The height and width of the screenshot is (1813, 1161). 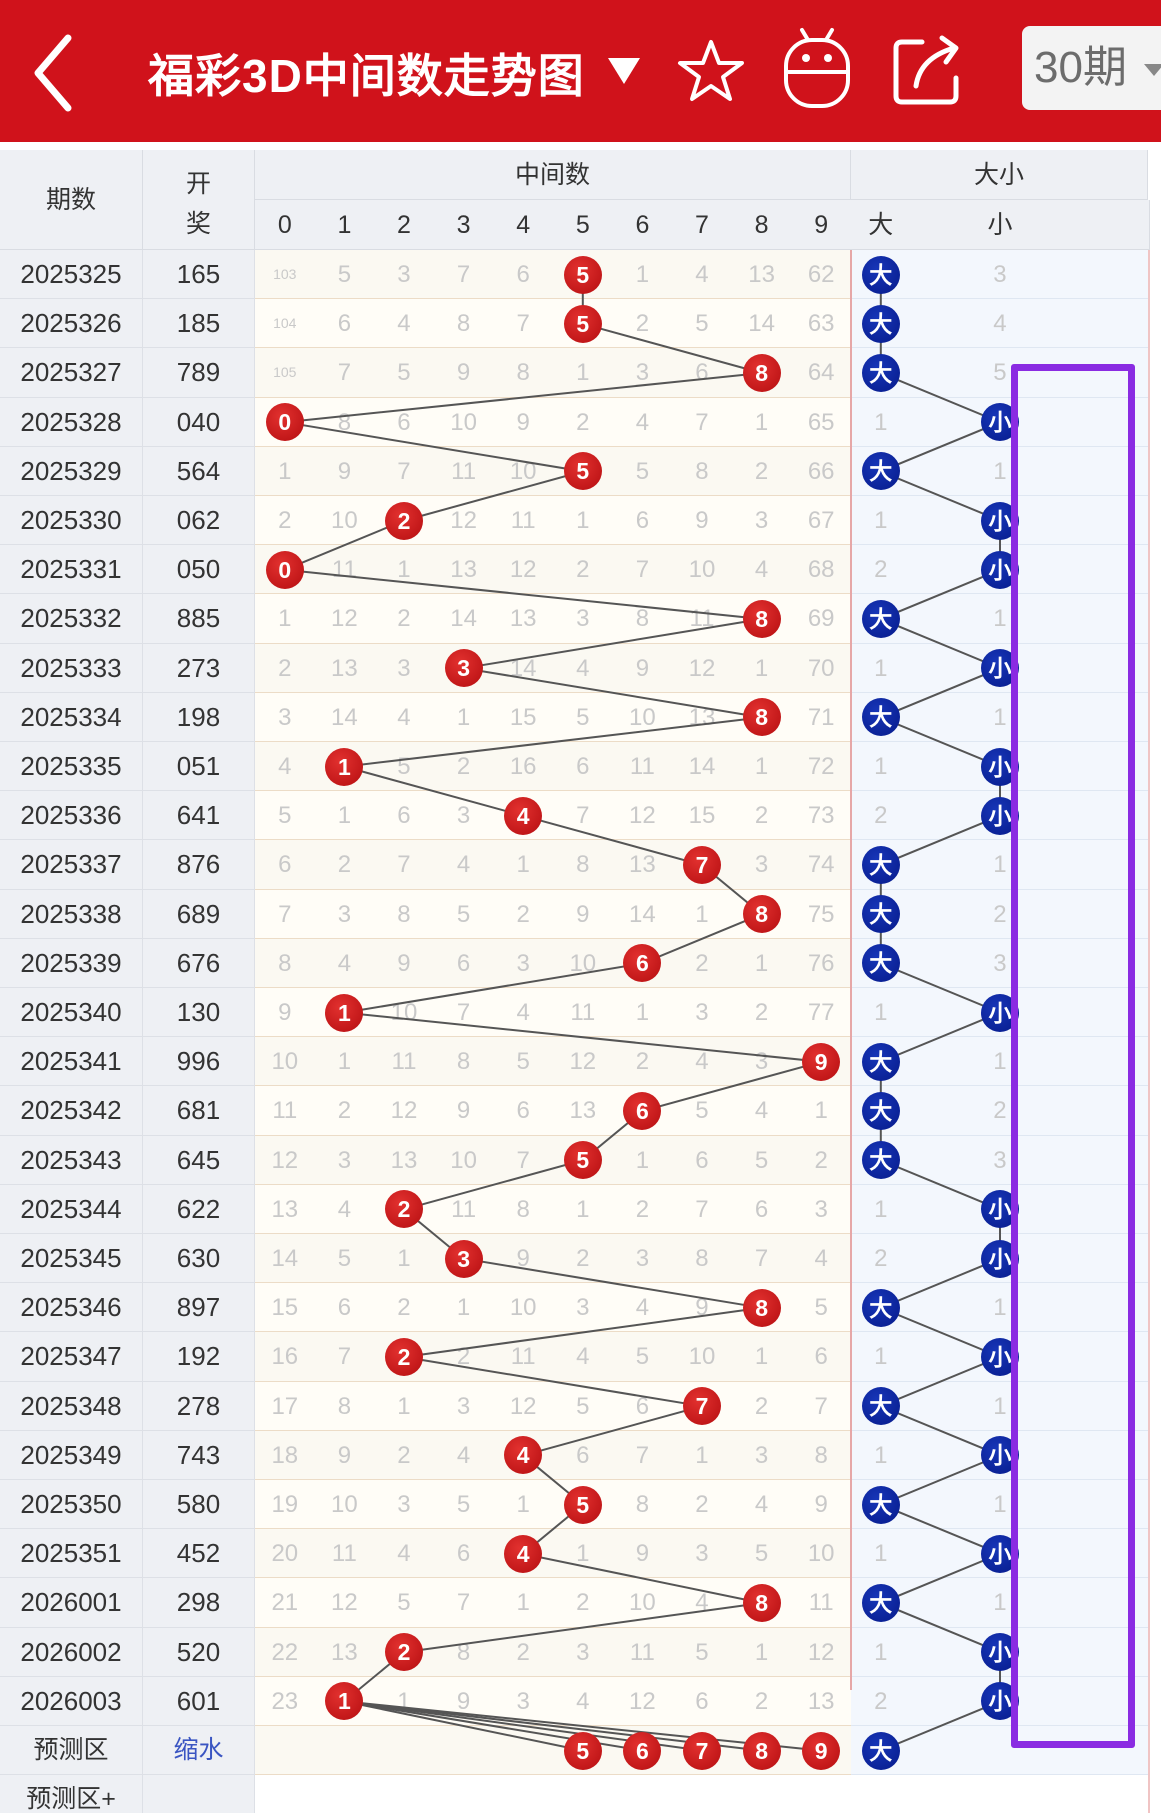 I want to click on mid-omission-cell: 75, so click(x=821, y=914).